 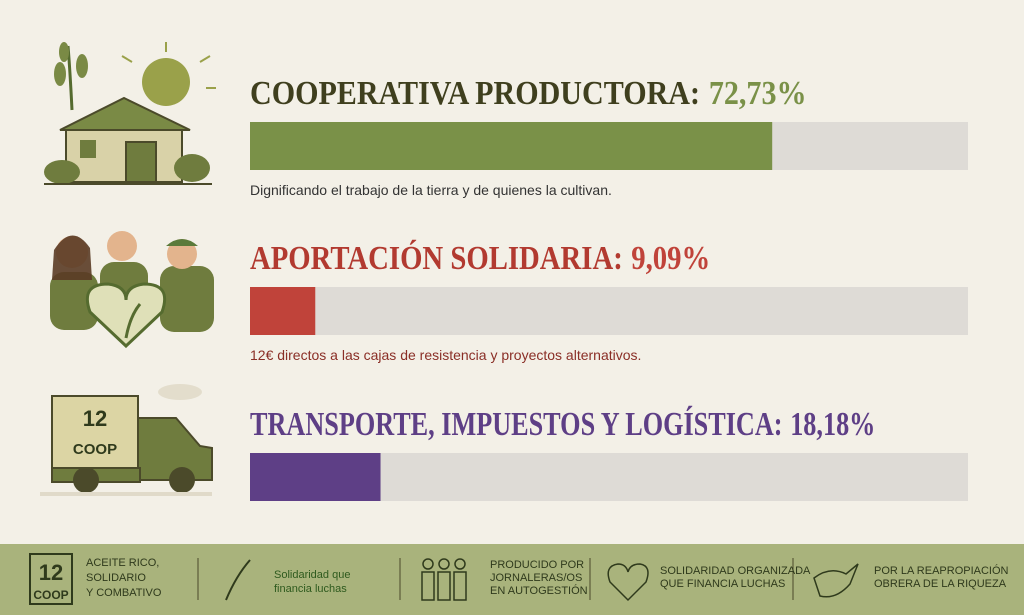 I want to click on organized-line: SOLIDARIDAD ORGANIZADA, so click(x=735, y=571).